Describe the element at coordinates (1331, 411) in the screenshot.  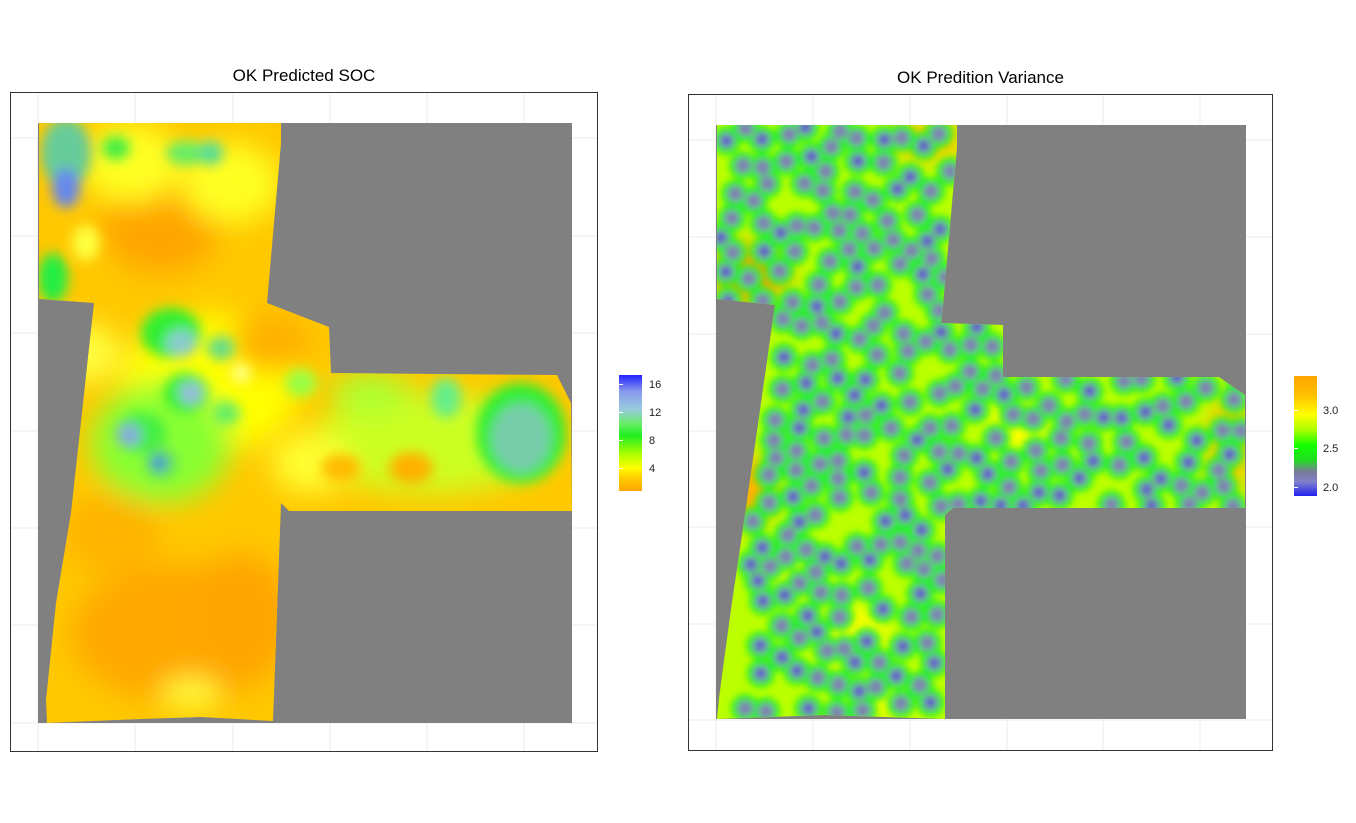
I see `variance-legend-tick-3-0: 3.0` at that location.